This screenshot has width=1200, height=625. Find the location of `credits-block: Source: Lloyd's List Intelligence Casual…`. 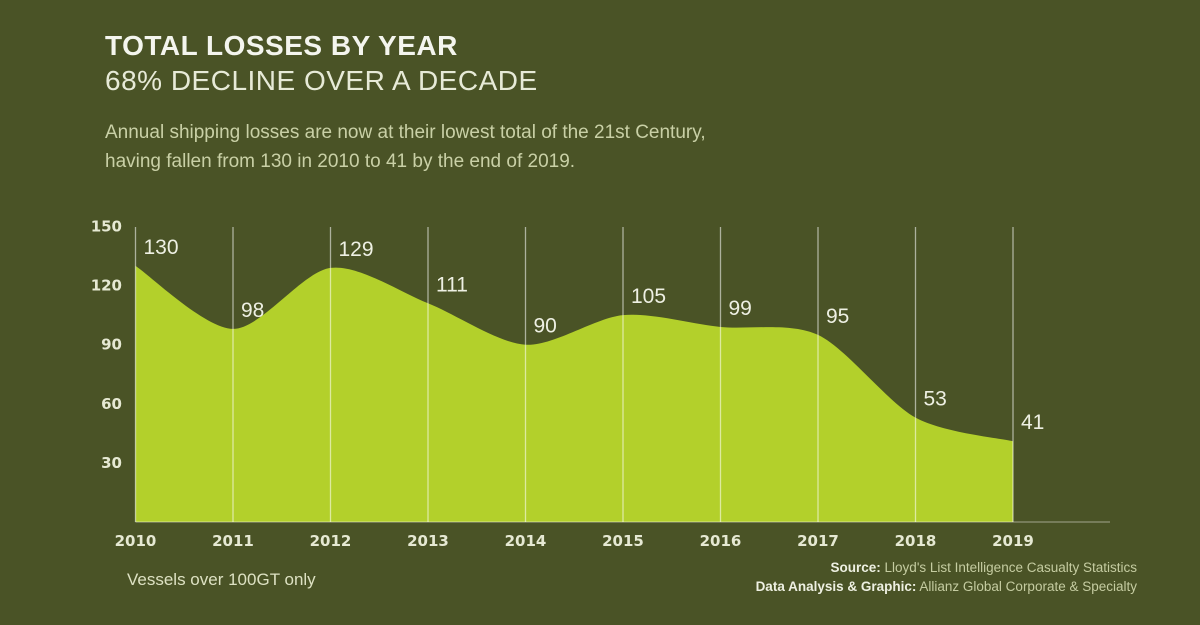

credits-block: Source: Lloyd's List Intelligence Casual… is located at coordinates (946, 577).